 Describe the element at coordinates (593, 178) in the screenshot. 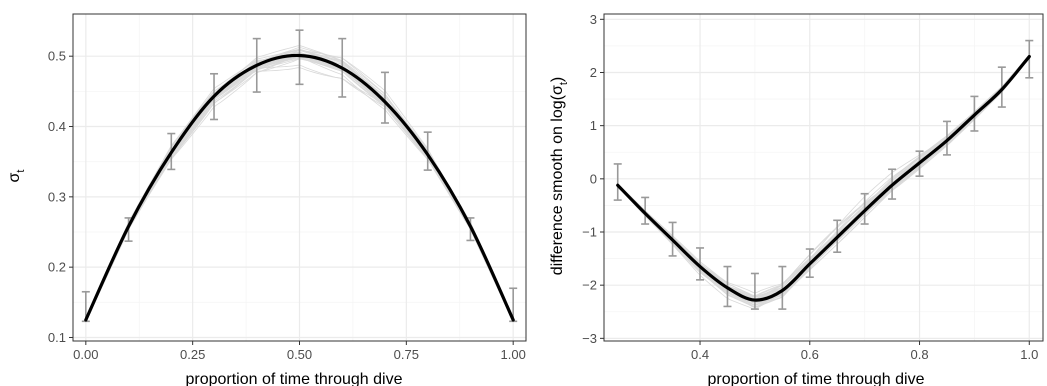

I see `difference-y-tick-label: 0` at that location.